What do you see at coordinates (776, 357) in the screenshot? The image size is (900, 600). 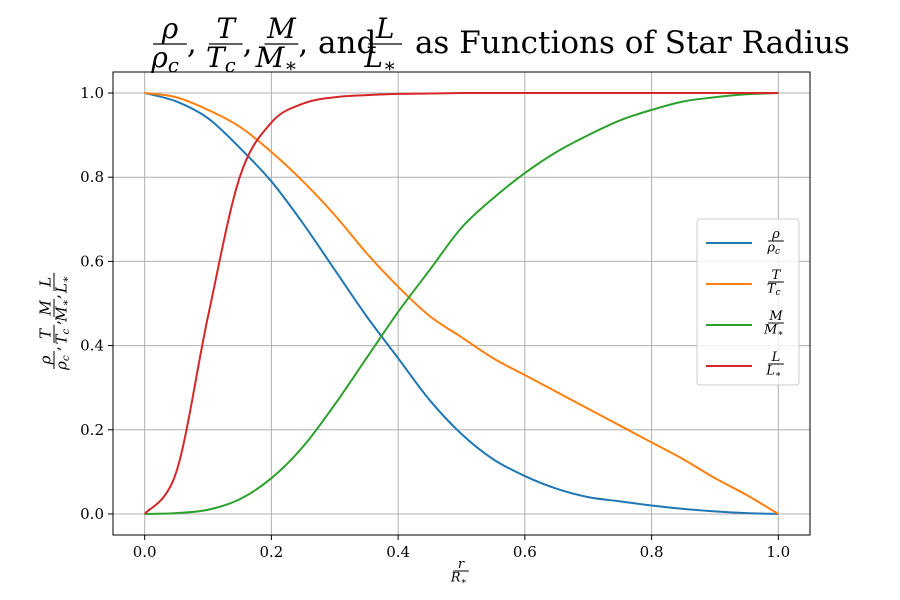 I see `legend-label-4-numerator: L` at bounding box center [776, 357].